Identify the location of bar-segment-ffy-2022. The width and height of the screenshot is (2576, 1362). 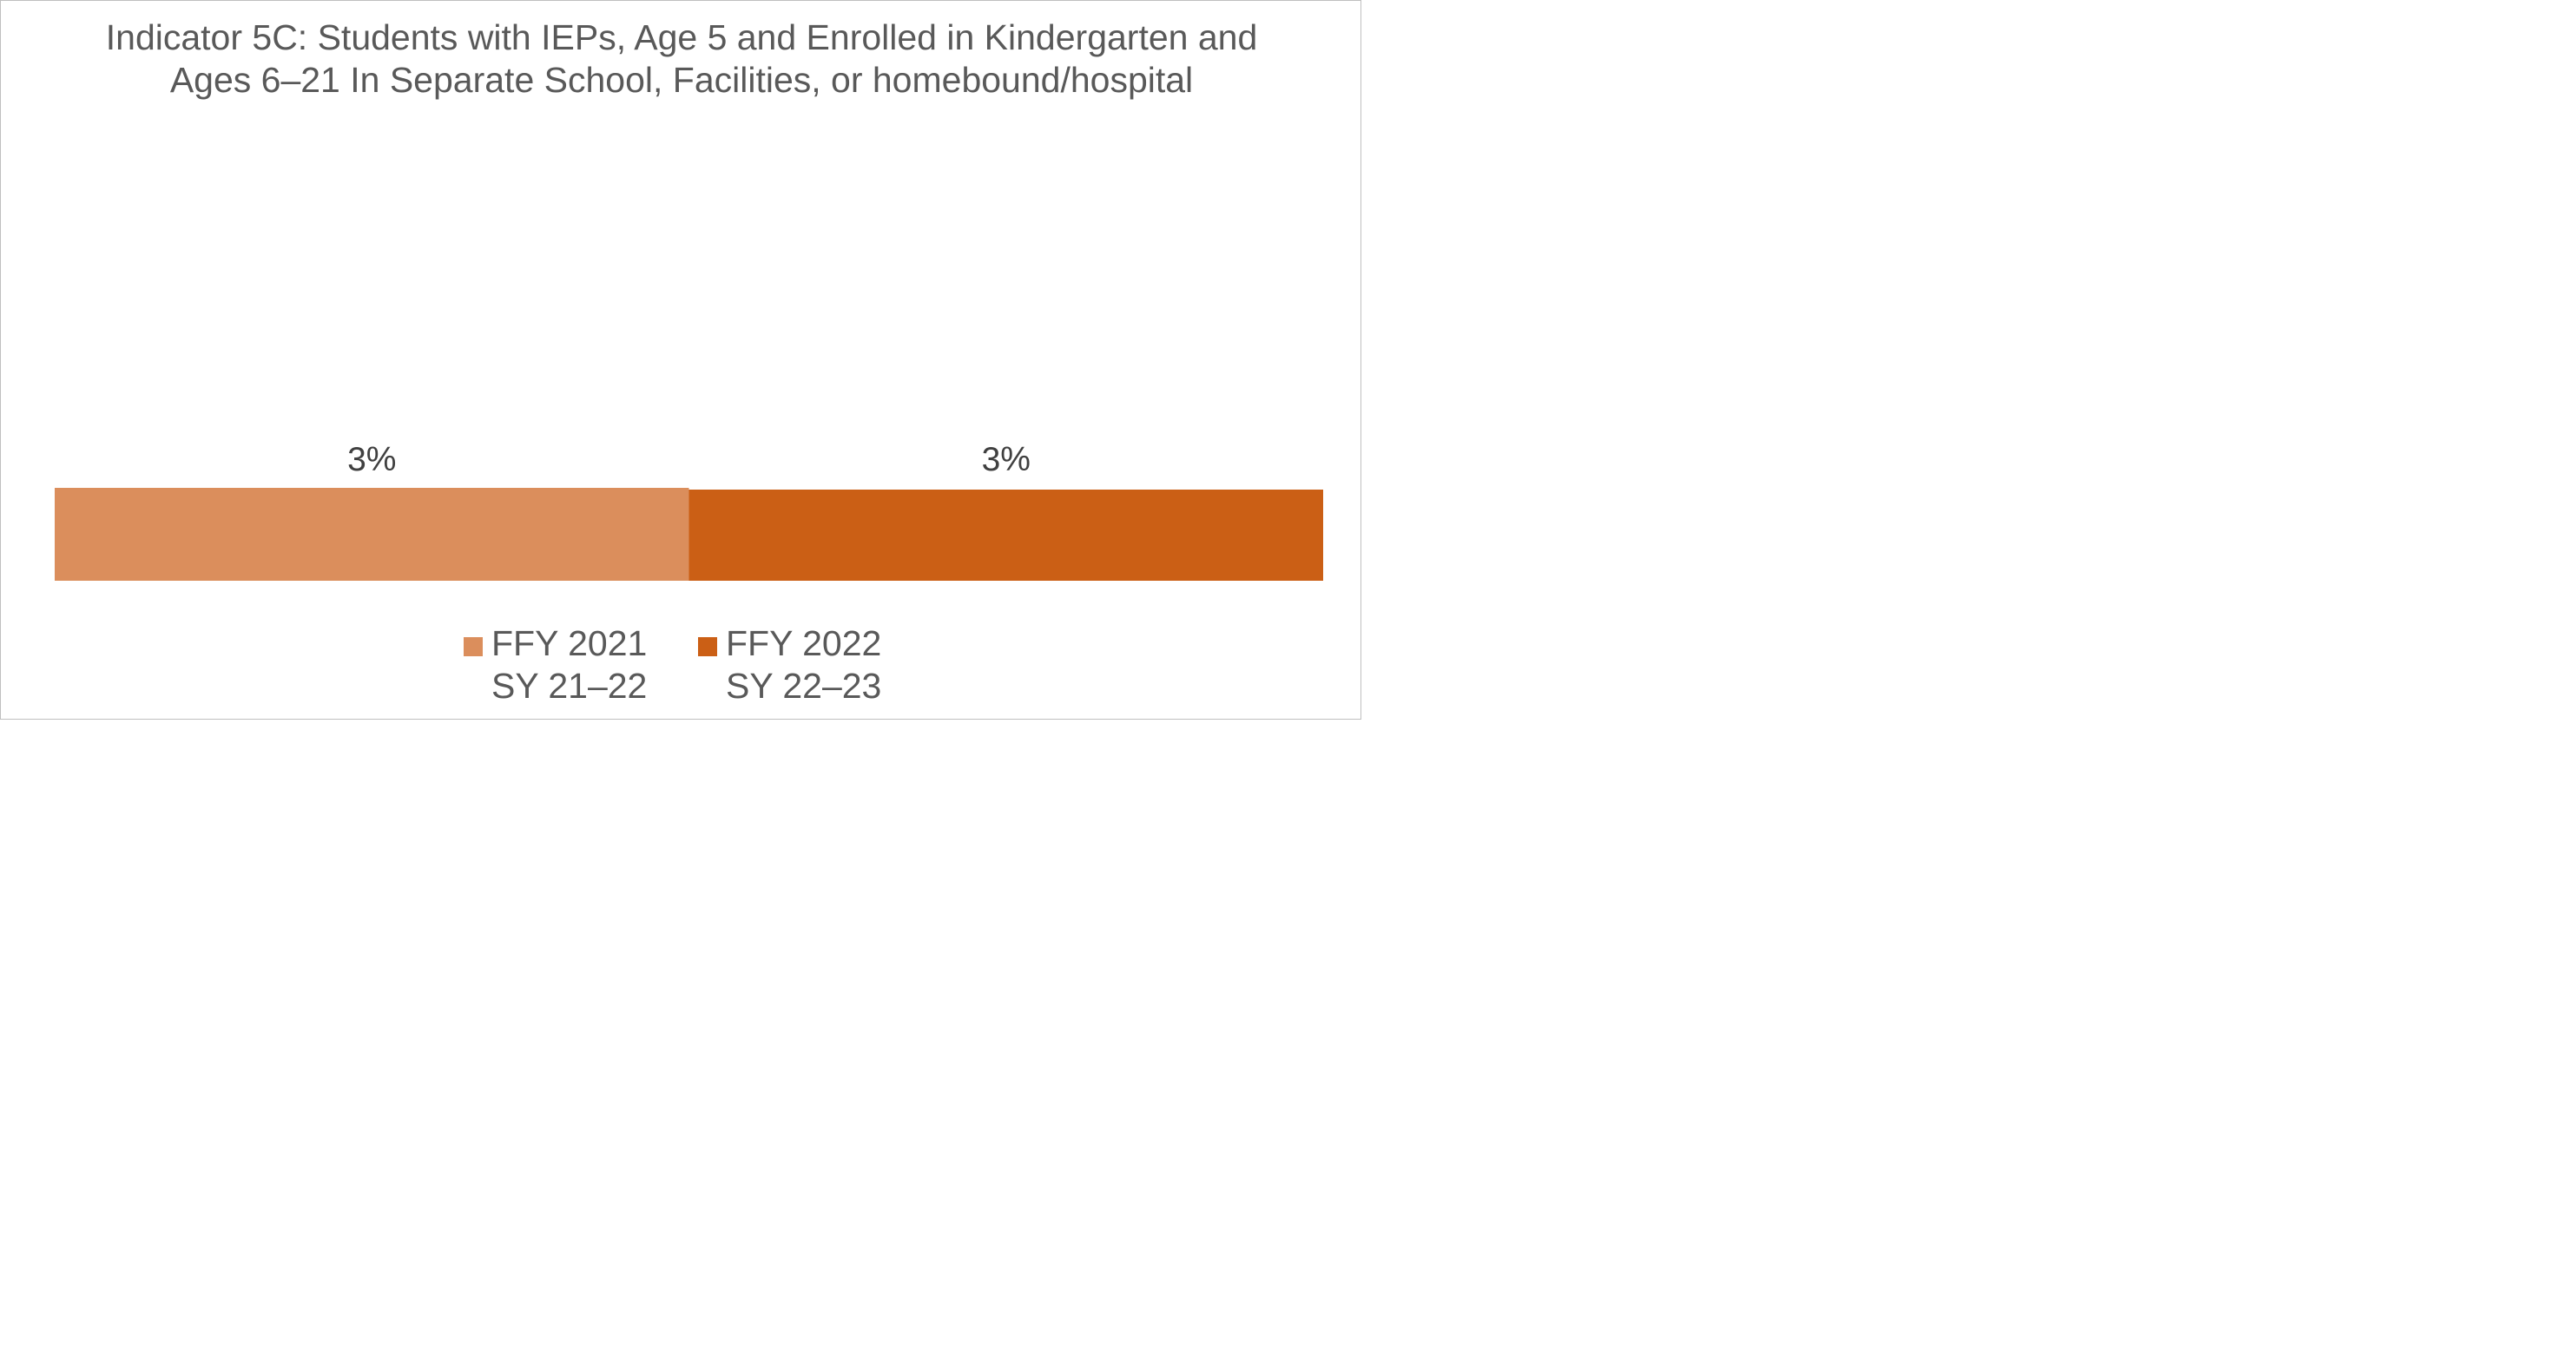
(1005, 535).